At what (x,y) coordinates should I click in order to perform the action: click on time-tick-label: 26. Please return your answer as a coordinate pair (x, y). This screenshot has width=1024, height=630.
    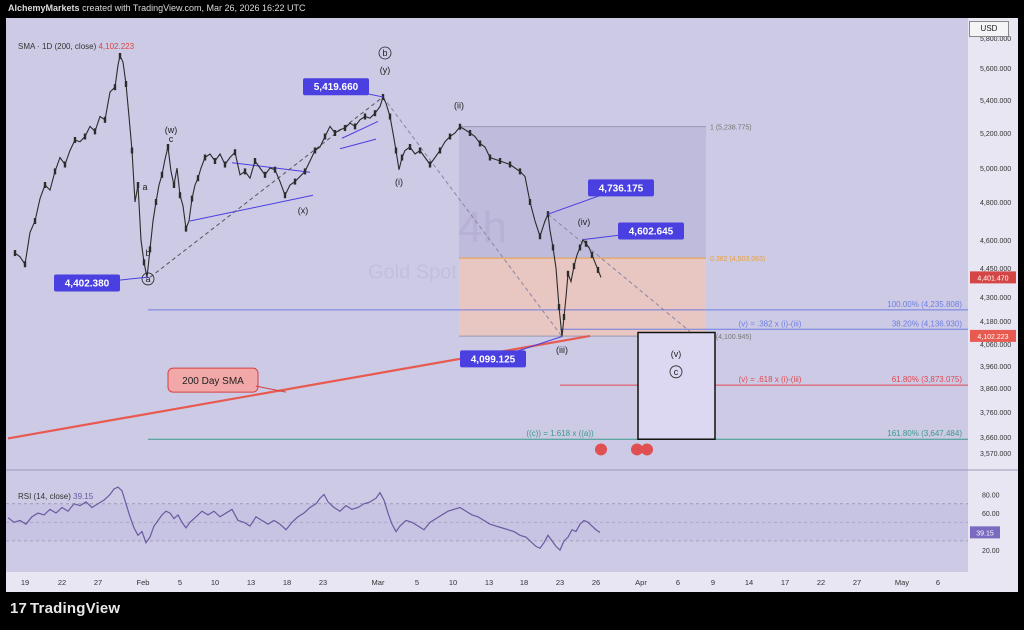
    Looking at the image, I should click on (596, 582).